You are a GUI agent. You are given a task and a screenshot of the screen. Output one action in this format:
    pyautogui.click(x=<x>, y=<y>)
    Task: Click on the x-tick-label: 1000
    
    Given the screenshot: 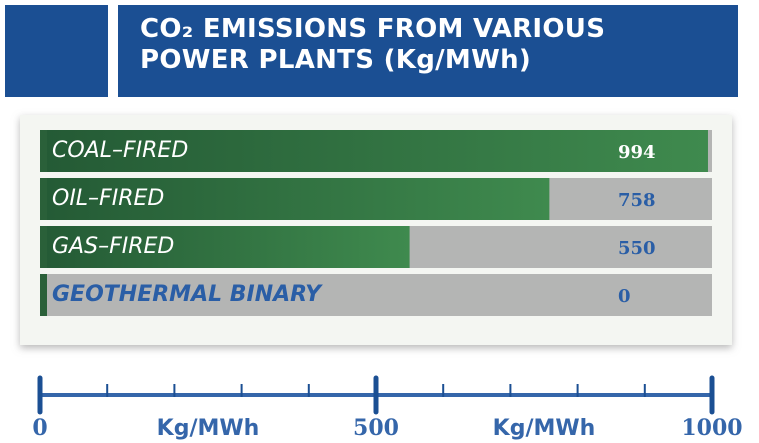 What is the action you would take?
    pyautogui.click(x=711, y=428)
    